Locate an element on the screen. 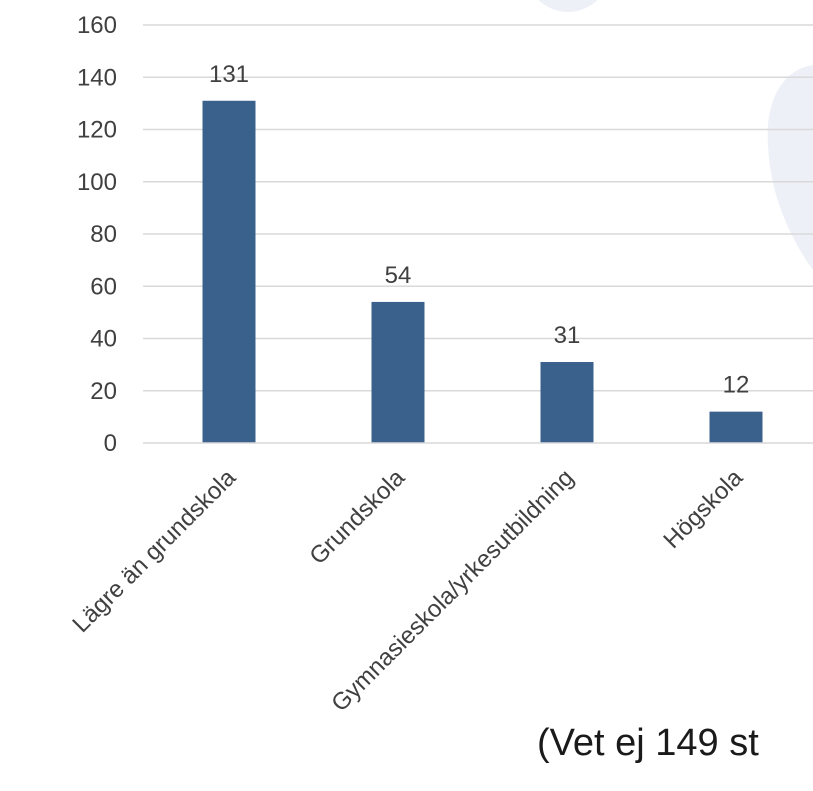  category-label: Grundskola is located at coordinates (357, 517).